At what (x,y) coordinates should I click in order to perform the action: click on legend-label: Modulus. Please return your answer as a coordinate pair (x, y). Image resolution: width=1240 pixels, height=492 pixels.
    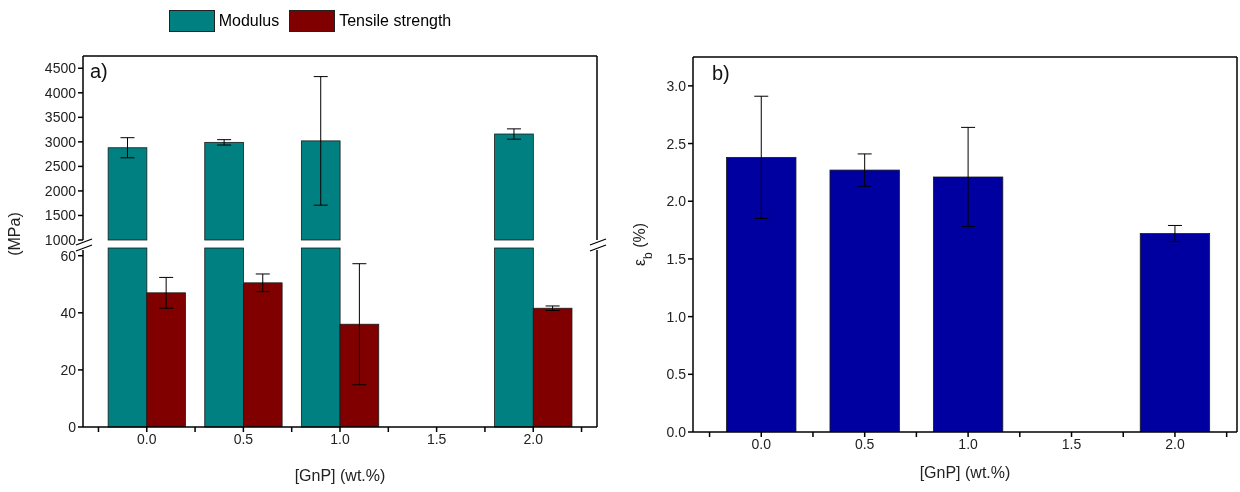
    Looking at the image, I should click on (249, 21).